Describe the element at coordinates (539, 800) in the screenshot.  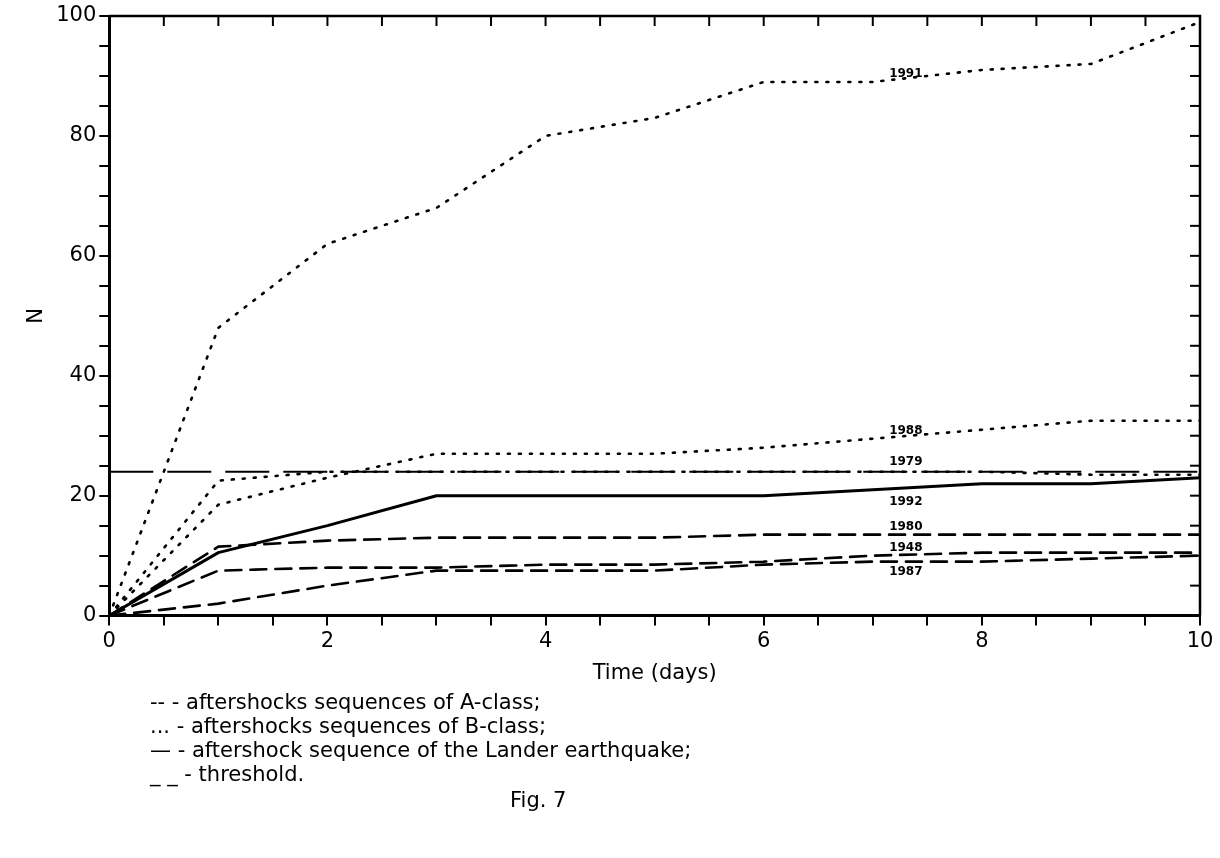
I see `caption: Fig. 7` at that location.